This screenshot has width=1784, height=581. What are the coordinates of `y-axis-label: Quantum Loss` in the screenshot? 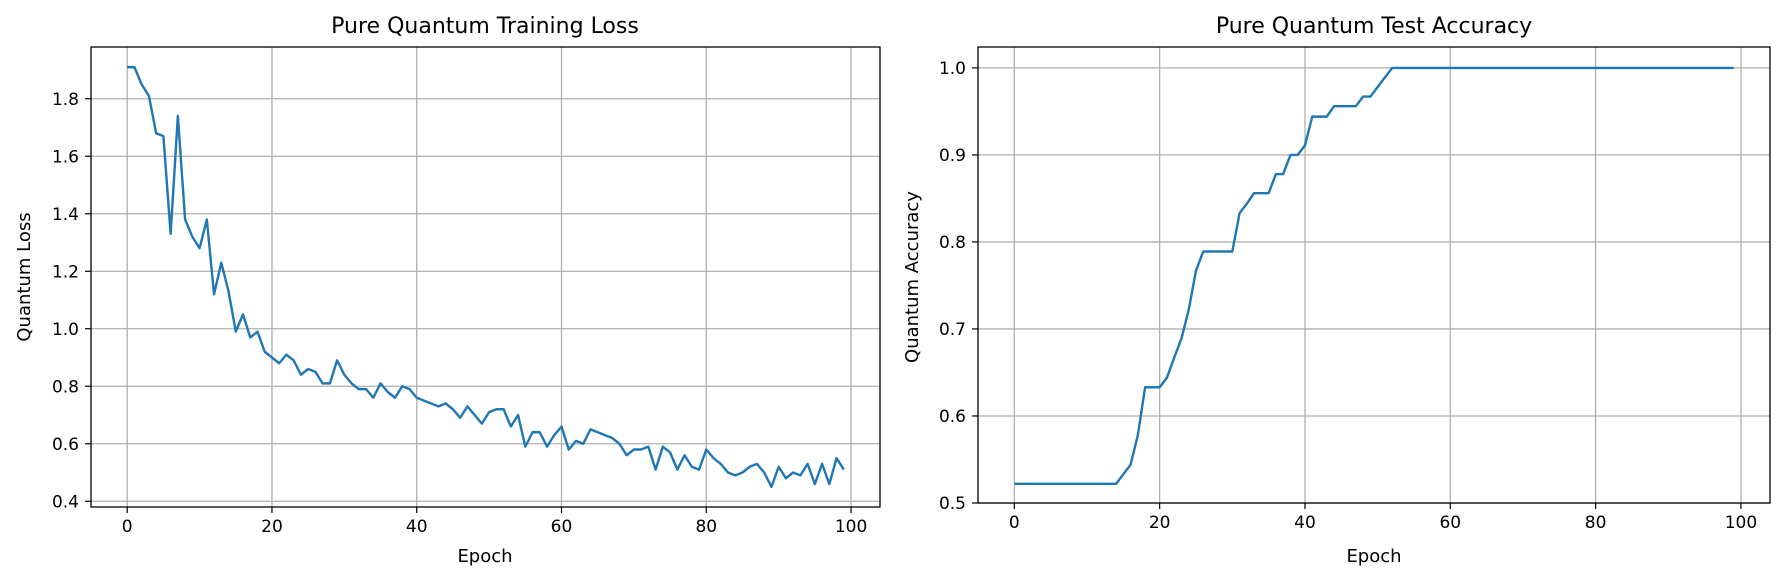 It's located at (24, 276).